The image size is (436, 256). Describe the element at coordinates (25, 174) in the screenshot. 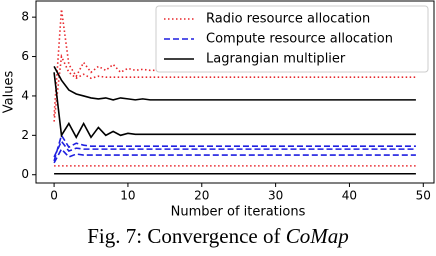

I see `y-tick-label: 0` at that location.